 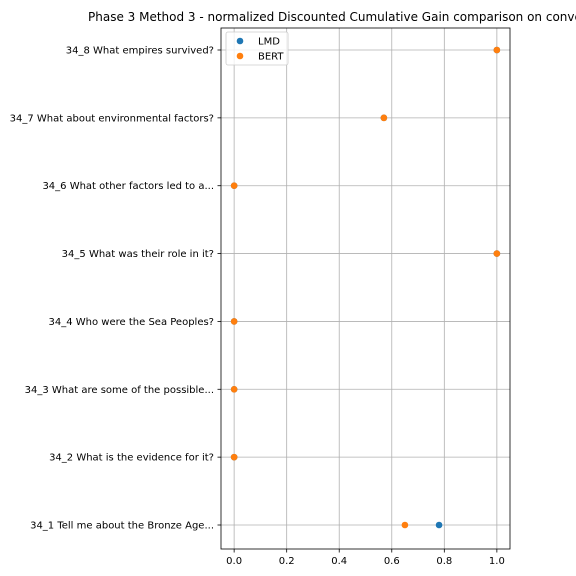 What do you see at coordinates (444, 561) in the screenshot?
I see `x-tick-label: 0.8` at bounding box center [444, 561].